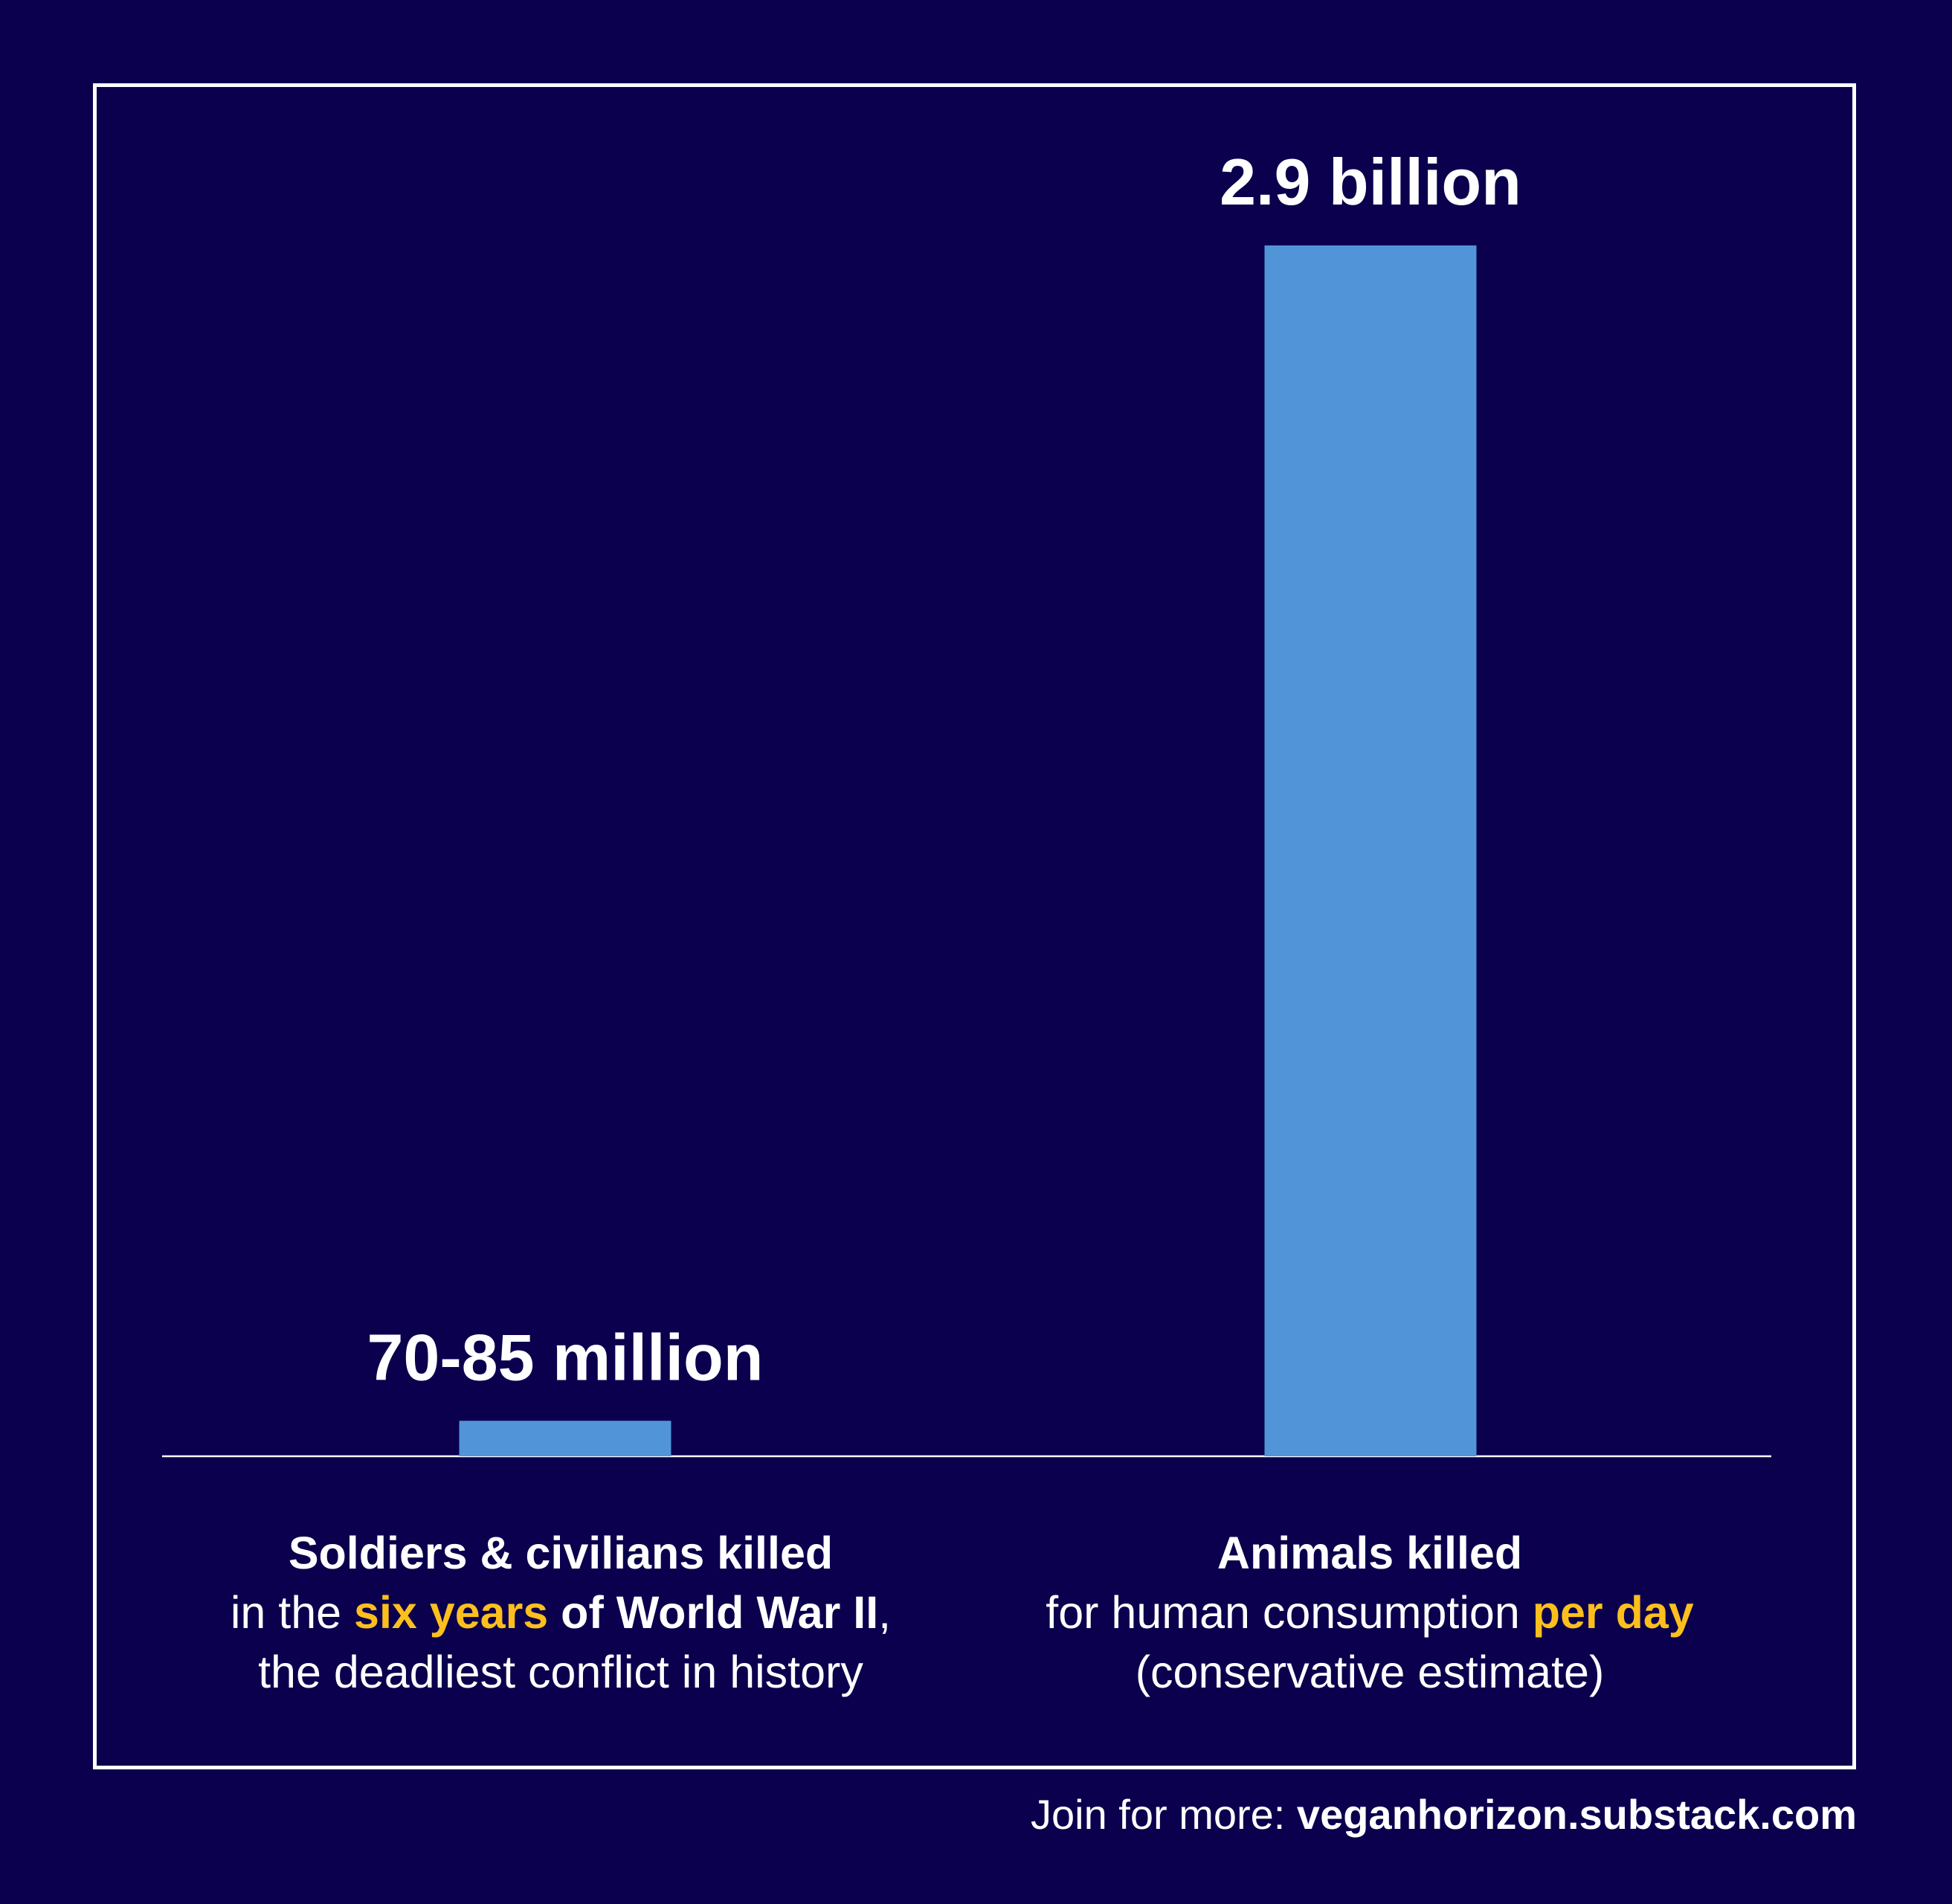 The width and height of the screenshot is (1952, 1904). I want to click on category-title: Soldiers & civilians killed, so click(561, 1553).